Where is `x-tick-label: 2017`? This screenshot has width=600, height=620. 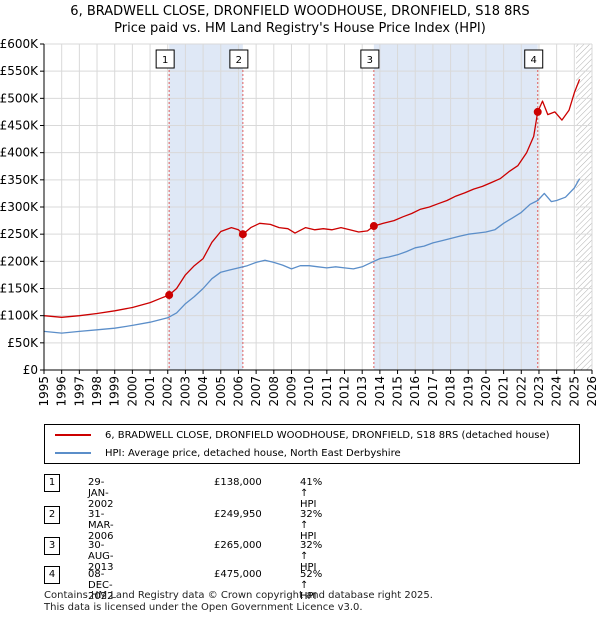 x-tick-label: 2017 is located at coordinates (433, 391).